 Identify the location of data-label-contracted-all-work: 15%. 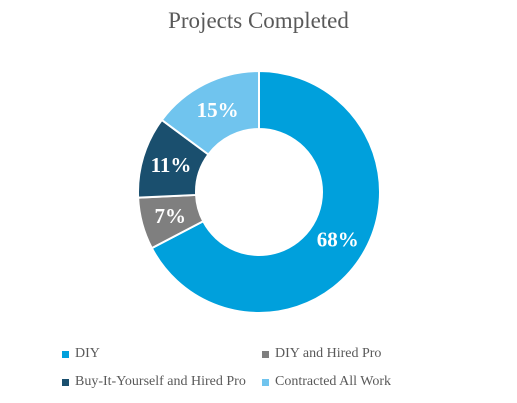
(218, 110).